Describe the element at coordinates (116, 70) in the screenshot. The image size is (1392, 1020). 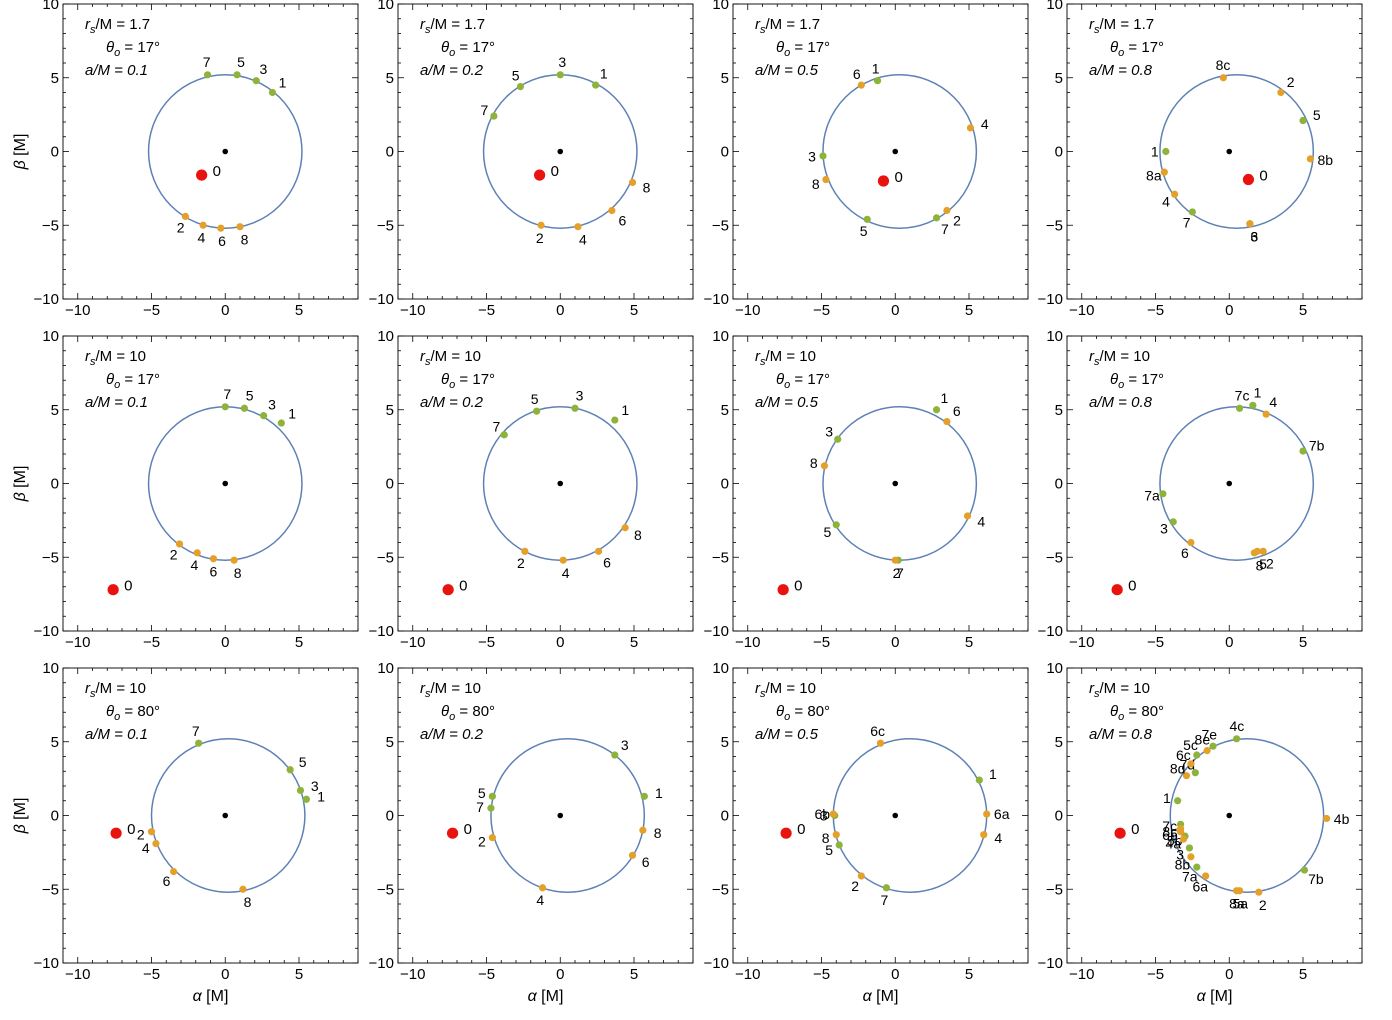
I see `annotation-line: a/M = 0.1` at that location.